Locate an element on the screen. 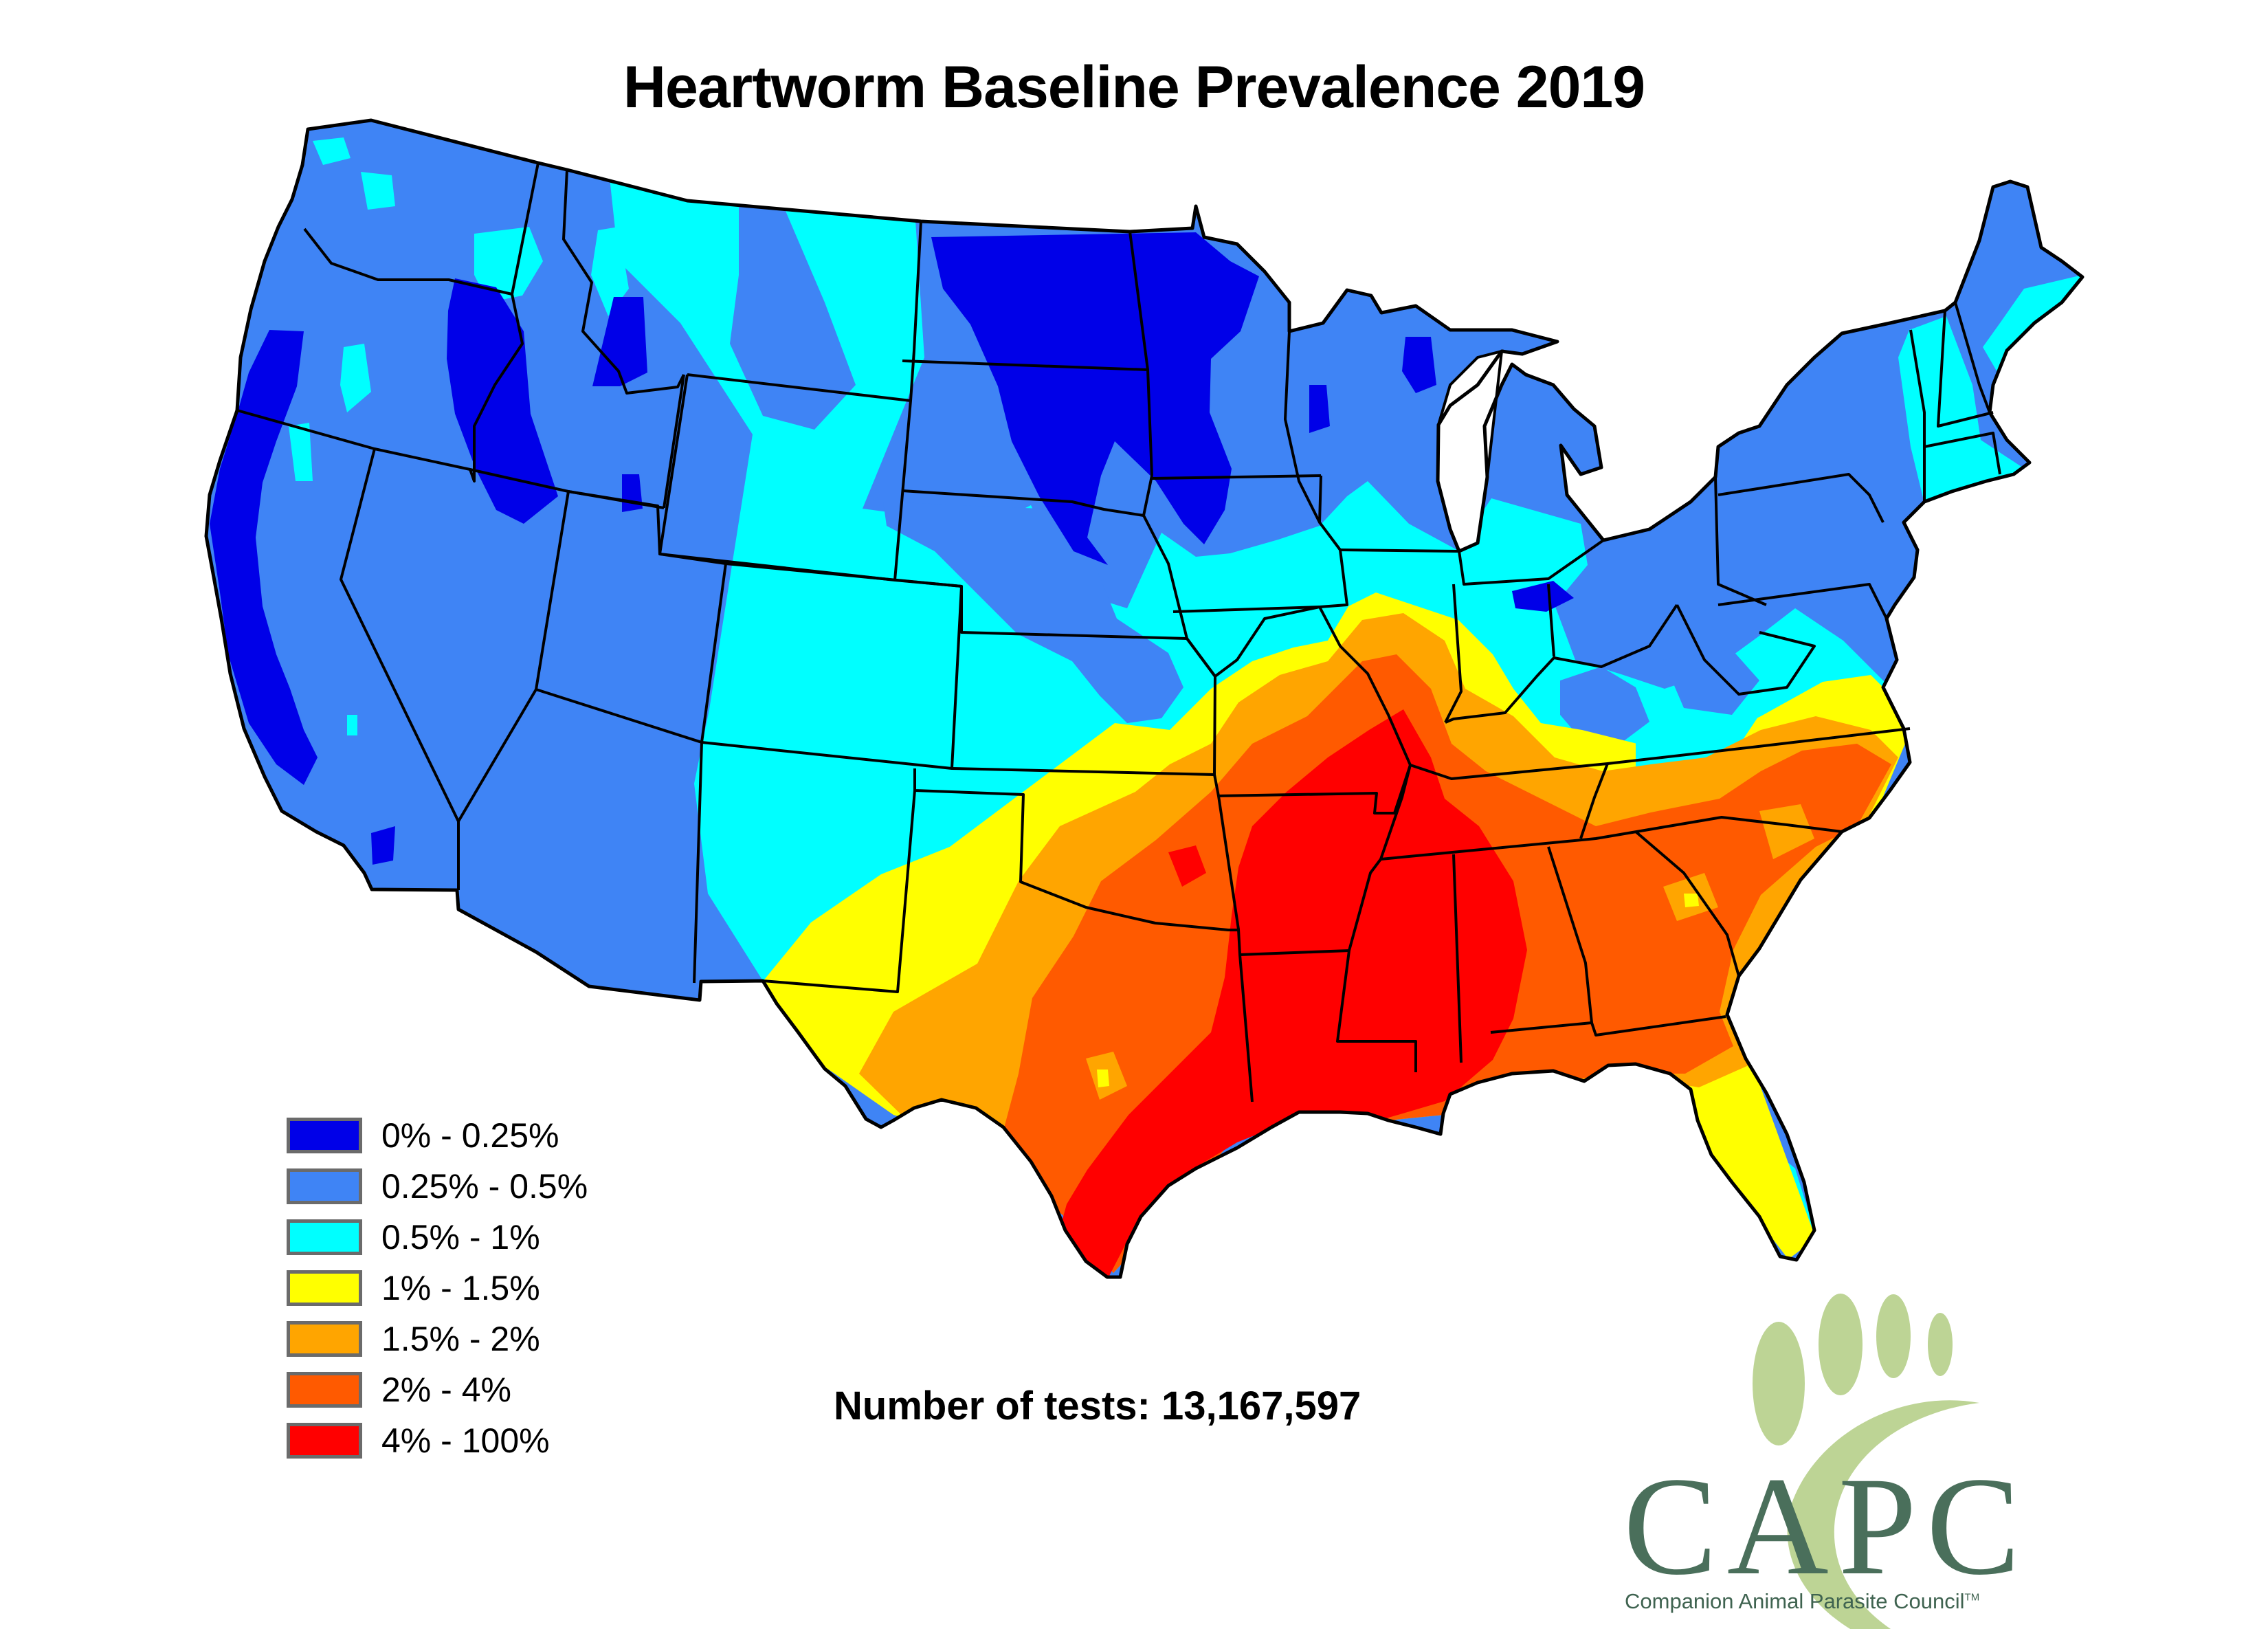 Image resolution: width=2268 pixels, height=1629 pixels. legend-item: 0% - 0.25% is located at coordinates (438, 1135).